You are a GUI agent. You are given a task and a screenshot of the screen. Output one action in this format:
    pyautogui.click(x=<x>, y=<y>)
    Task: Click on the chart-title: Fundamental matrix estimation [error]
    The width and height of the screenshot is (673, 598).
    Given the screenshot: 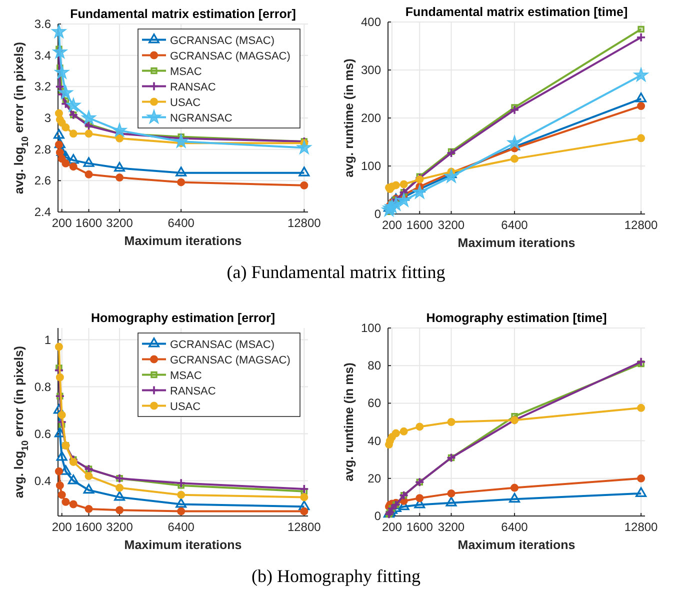 What is the action you would take?
    pyautogui.click(x=183, y=14)
    